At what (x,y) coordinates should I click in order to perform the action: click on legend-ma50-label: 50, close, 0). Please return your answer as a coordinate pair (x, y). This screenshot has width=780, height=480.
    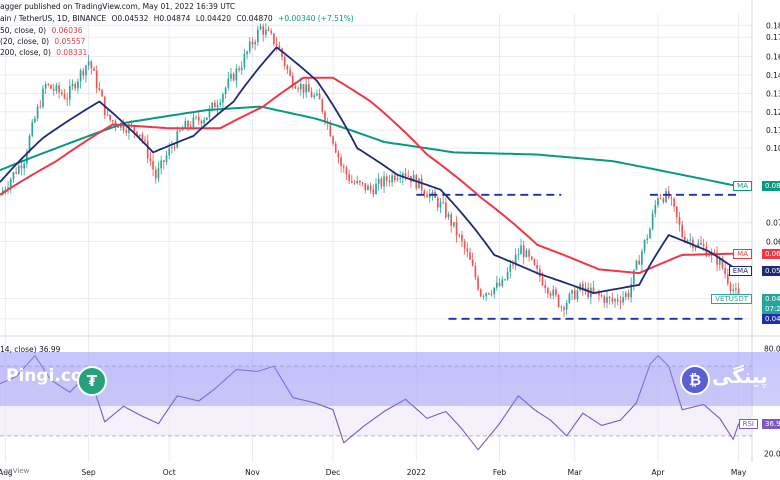
    Looking at the image, I should click on (23, 30).